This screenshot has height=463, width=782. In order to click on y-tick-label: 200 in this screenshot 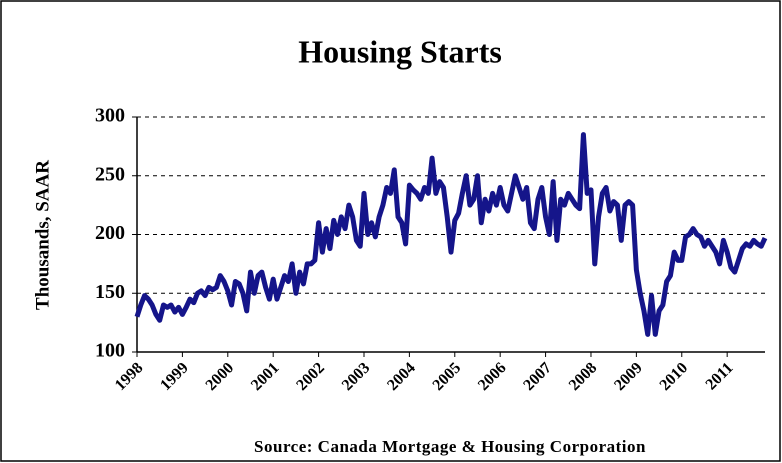, I will do `click(110, 233)`.